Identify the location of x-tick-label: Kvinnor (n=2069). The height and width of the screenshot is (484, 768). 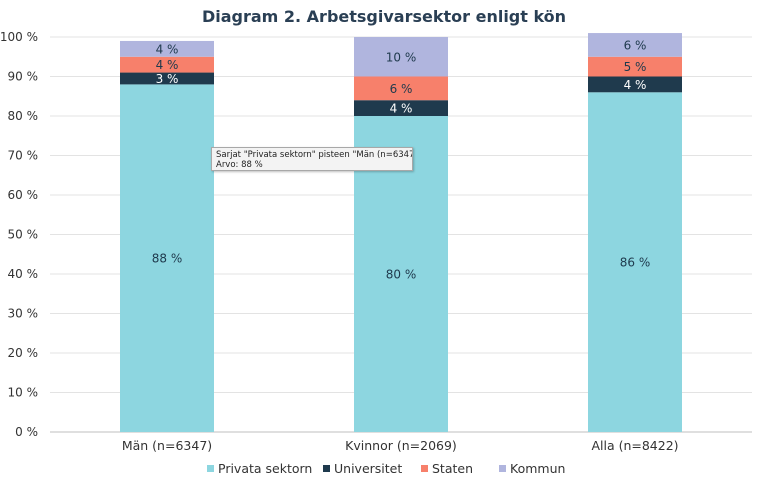
(401, 445).